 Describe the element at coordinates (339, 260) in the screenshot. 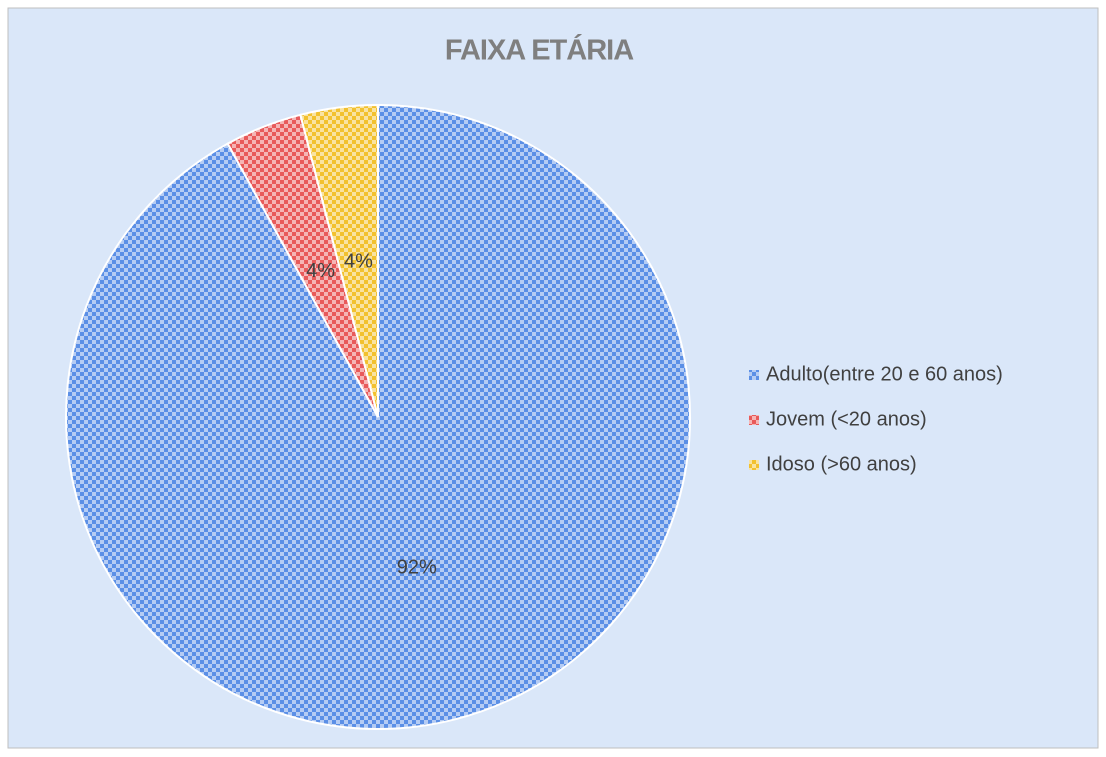

I see `pie-slice` at that location.